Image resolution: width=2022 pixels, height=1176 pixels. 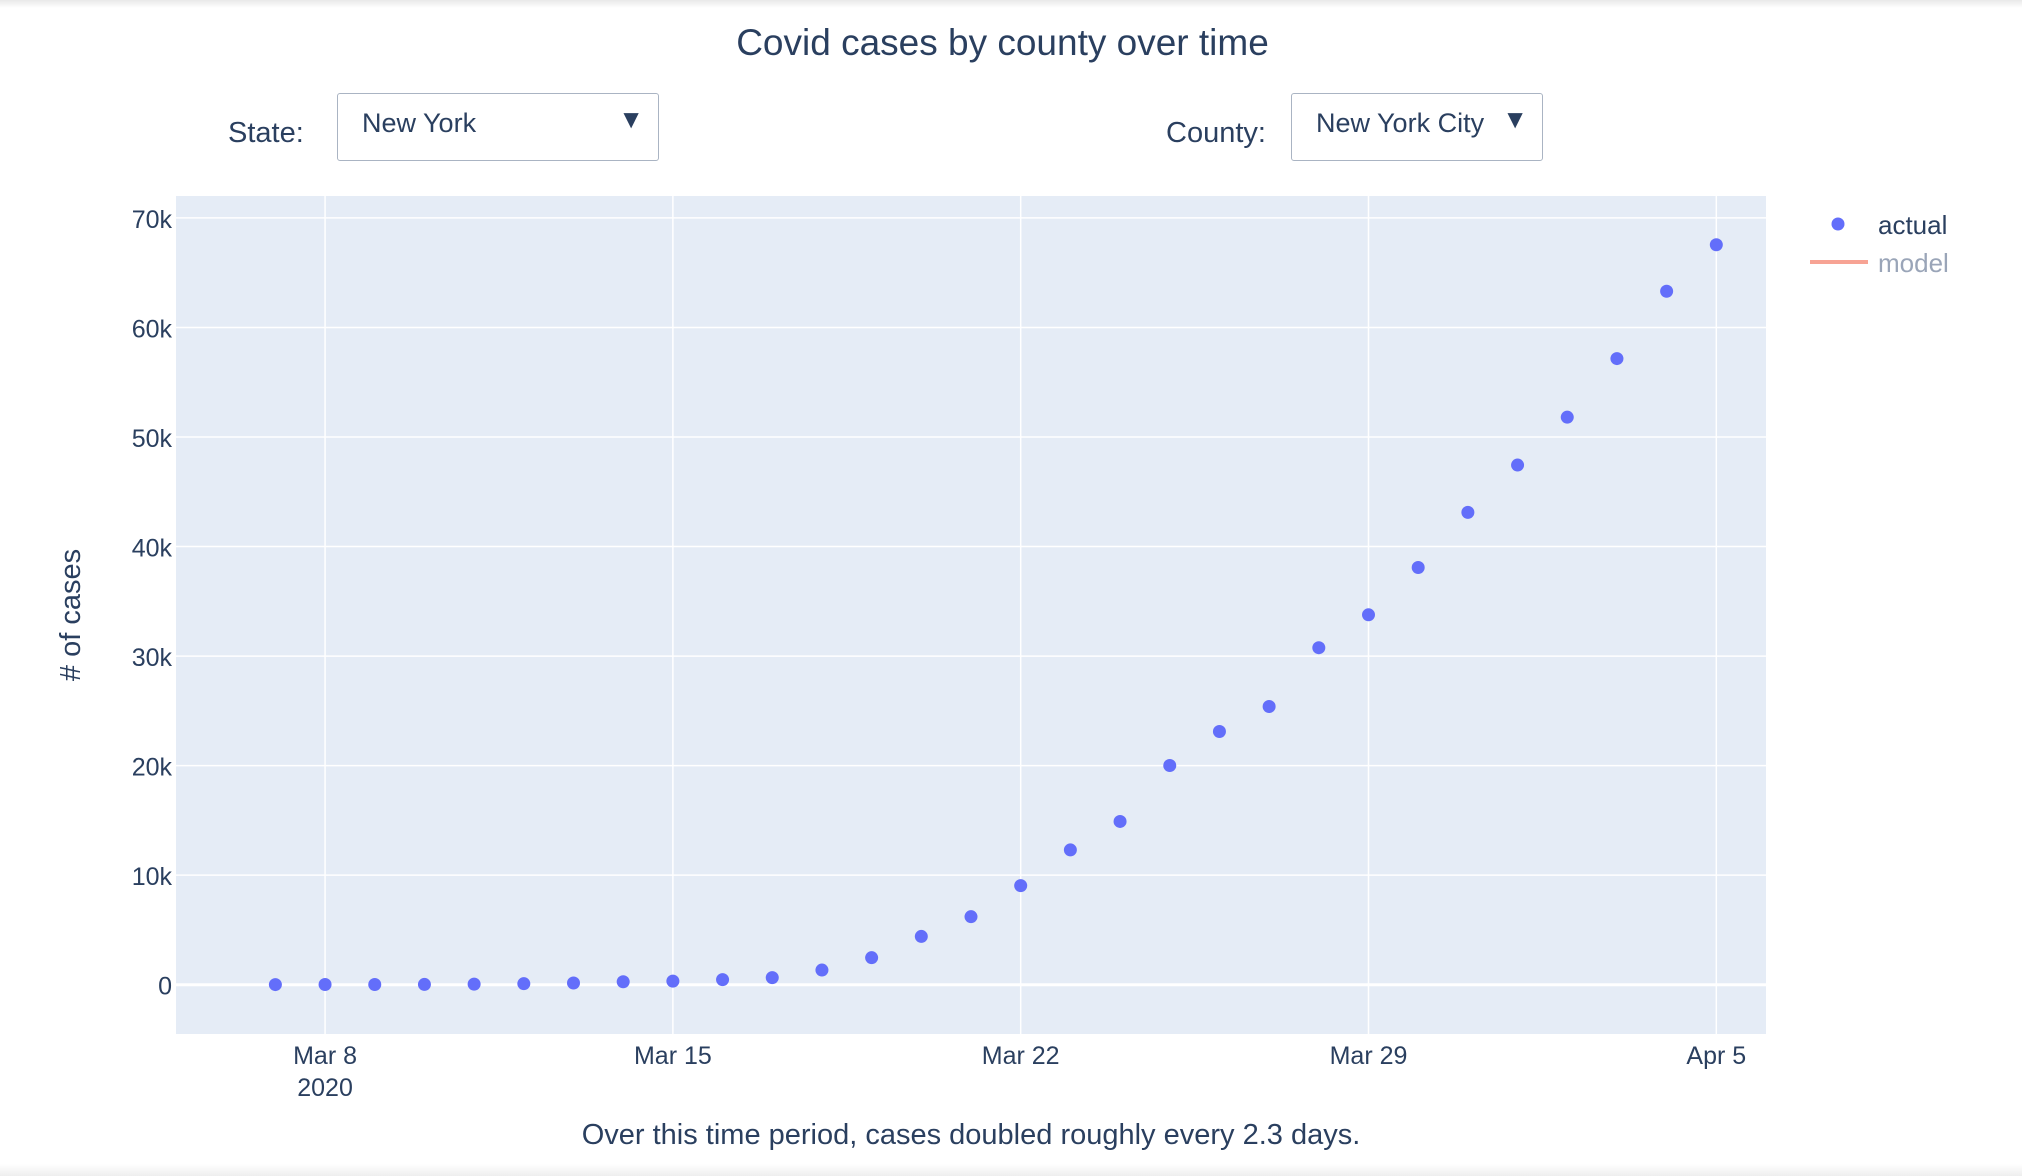 I want to click on legend-model-label: model, so click(x=1913, y=263).